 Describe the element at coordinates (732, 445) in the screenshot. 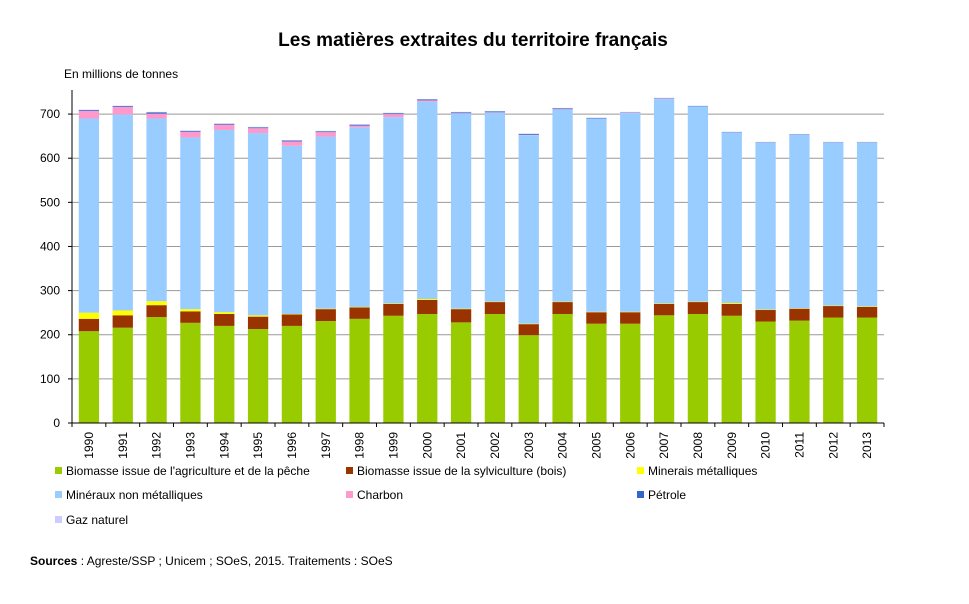

I see `x-tick-label: 2009` at that location.